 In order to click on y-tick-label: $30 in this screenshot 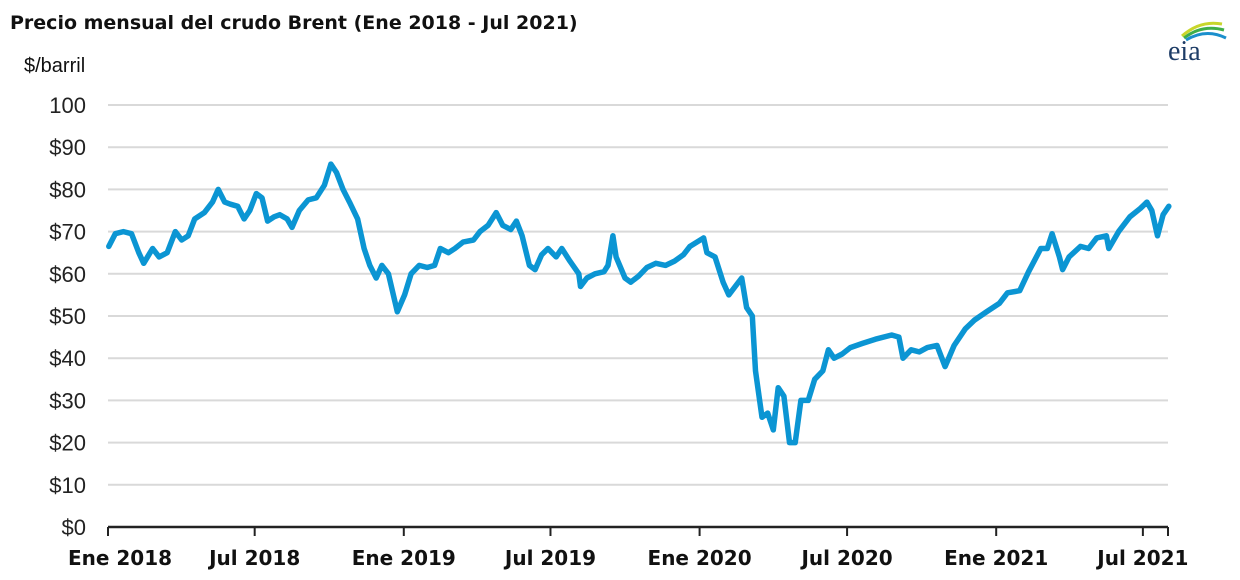, I will do `click(67, 400)`.